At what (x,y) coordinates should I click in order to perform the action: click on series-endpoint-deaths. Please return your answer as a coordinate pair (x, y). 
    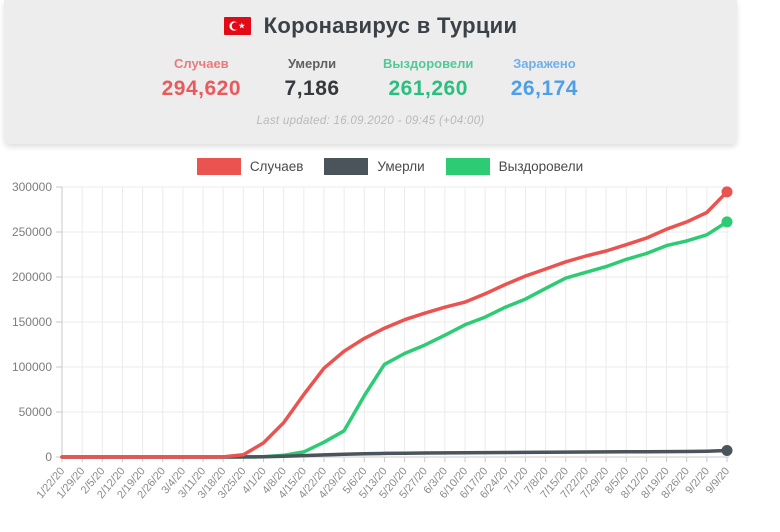
    Looking at the image, I should click on (727, 451).